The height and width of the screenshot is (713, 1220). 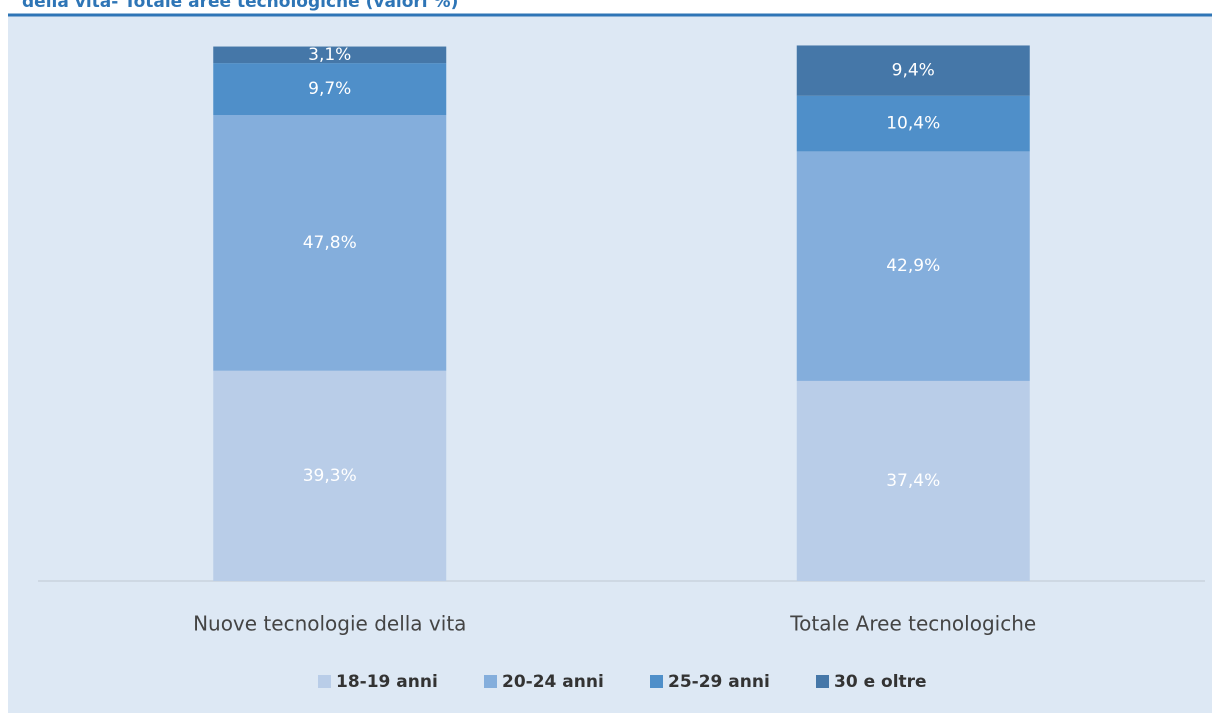 I want to click on x-tick-label: Nuove tecnologie della vita, so click(x=329, y=624).